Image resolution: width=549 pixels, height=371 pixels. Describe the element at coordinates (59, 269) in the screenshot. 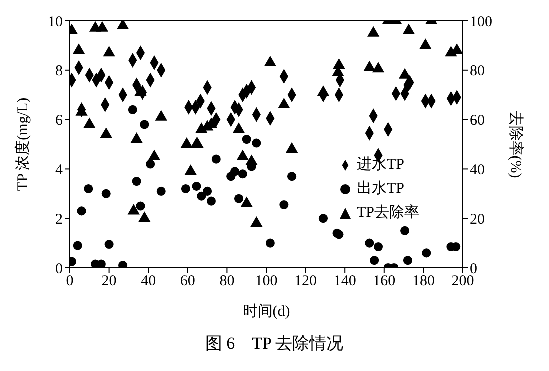

I see `y-tick-label: 0` at that location.